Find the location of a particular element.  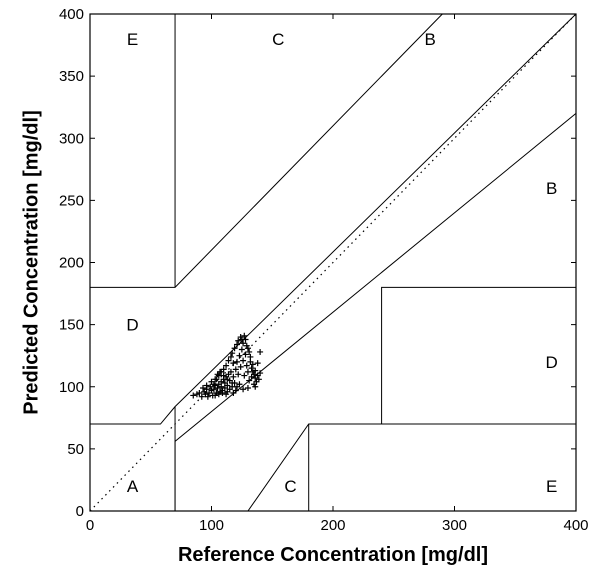

y-tick-label: 250 is located at coordinates (71, 200).